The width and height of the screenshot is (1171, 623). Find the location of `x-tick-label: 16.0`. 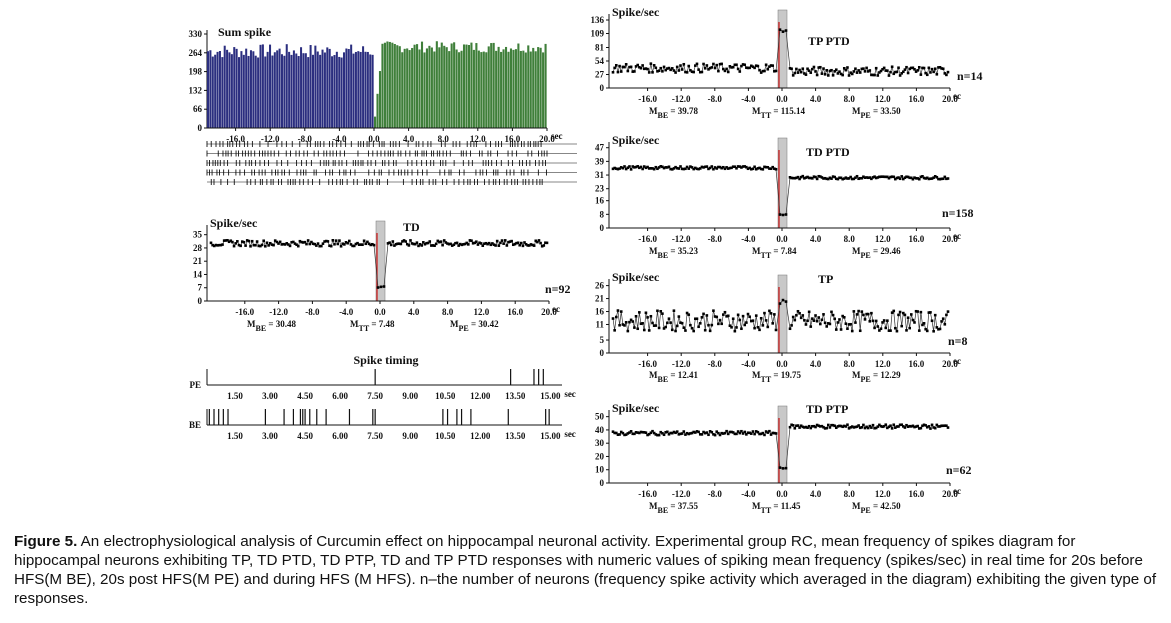

x-tick-label: 16.0 is located at coordinates (917, 364).